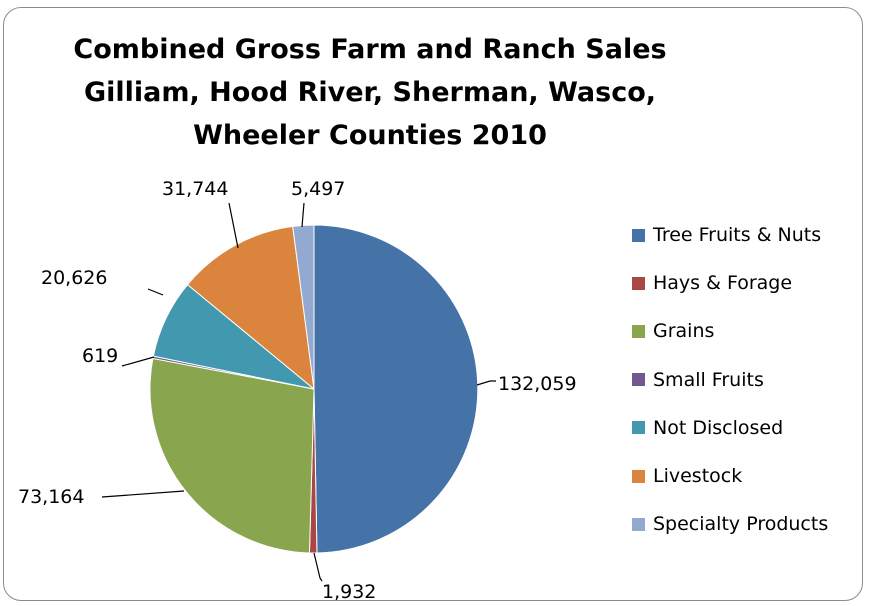 The image size is (869, 606). Describe the element at coordinates (100, 356) in the screenshot. I see `data-label: 619` at that location.